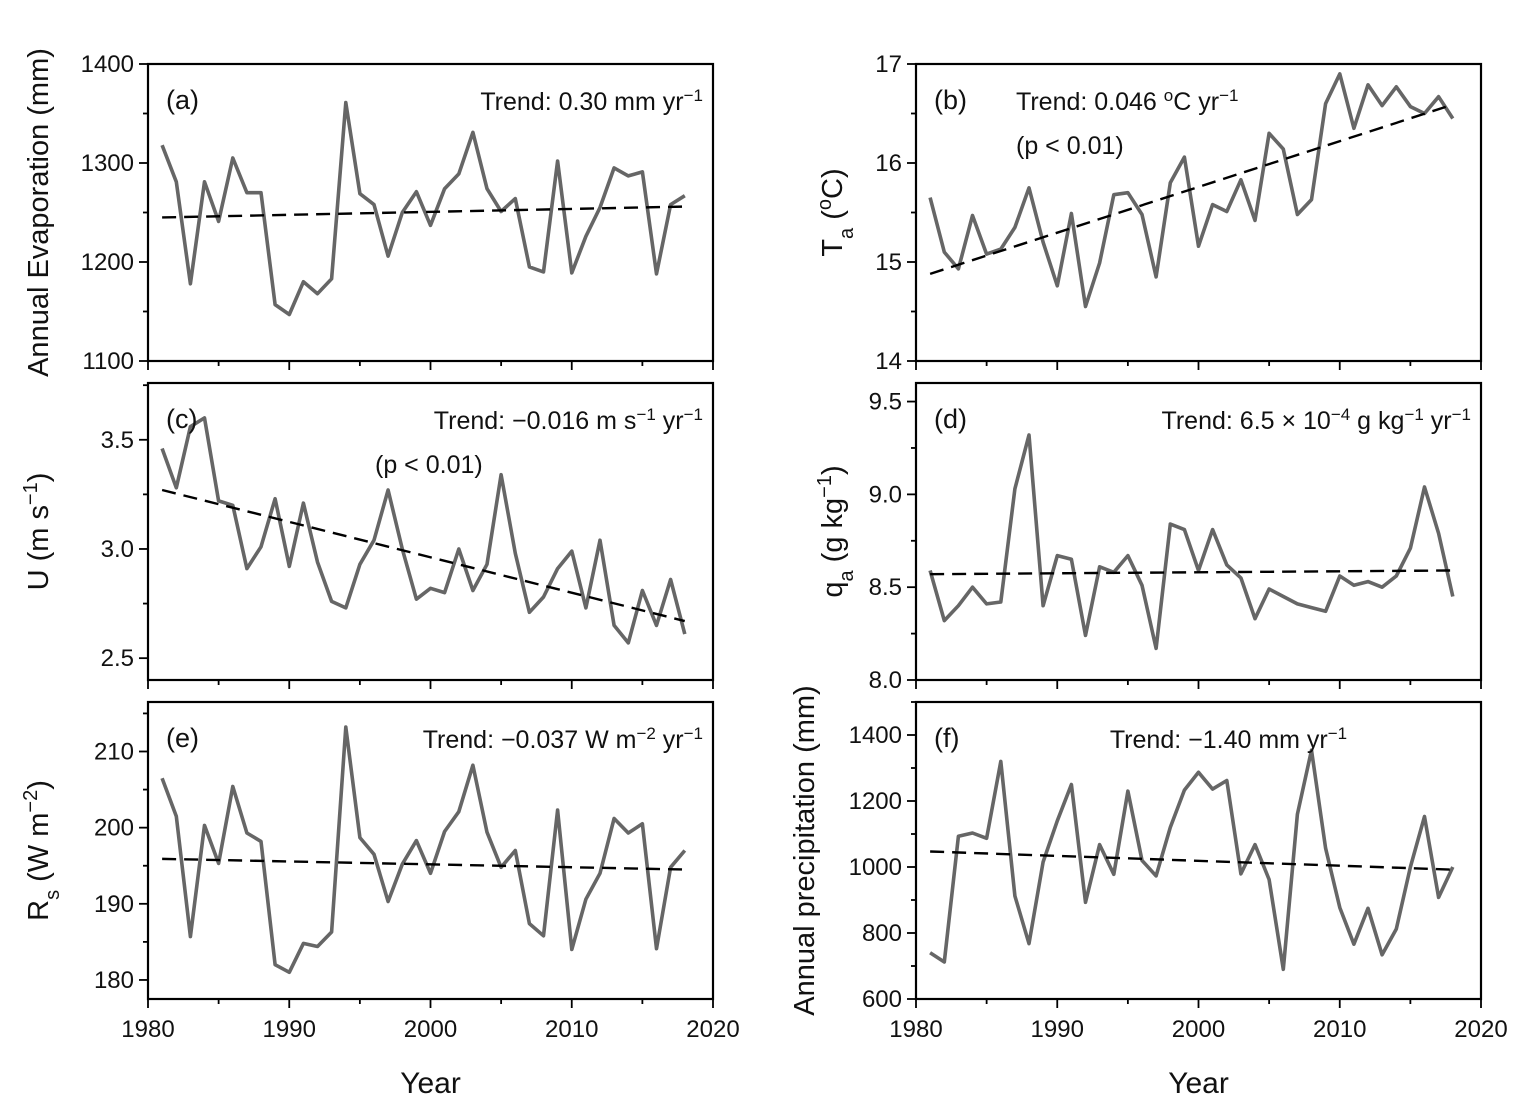  What do you see at coordinates (1127, 101) in the screenshot?
I see `trend-text-b: Trend: 0.046 oC yr−1` at bounding box center [1127, 101].